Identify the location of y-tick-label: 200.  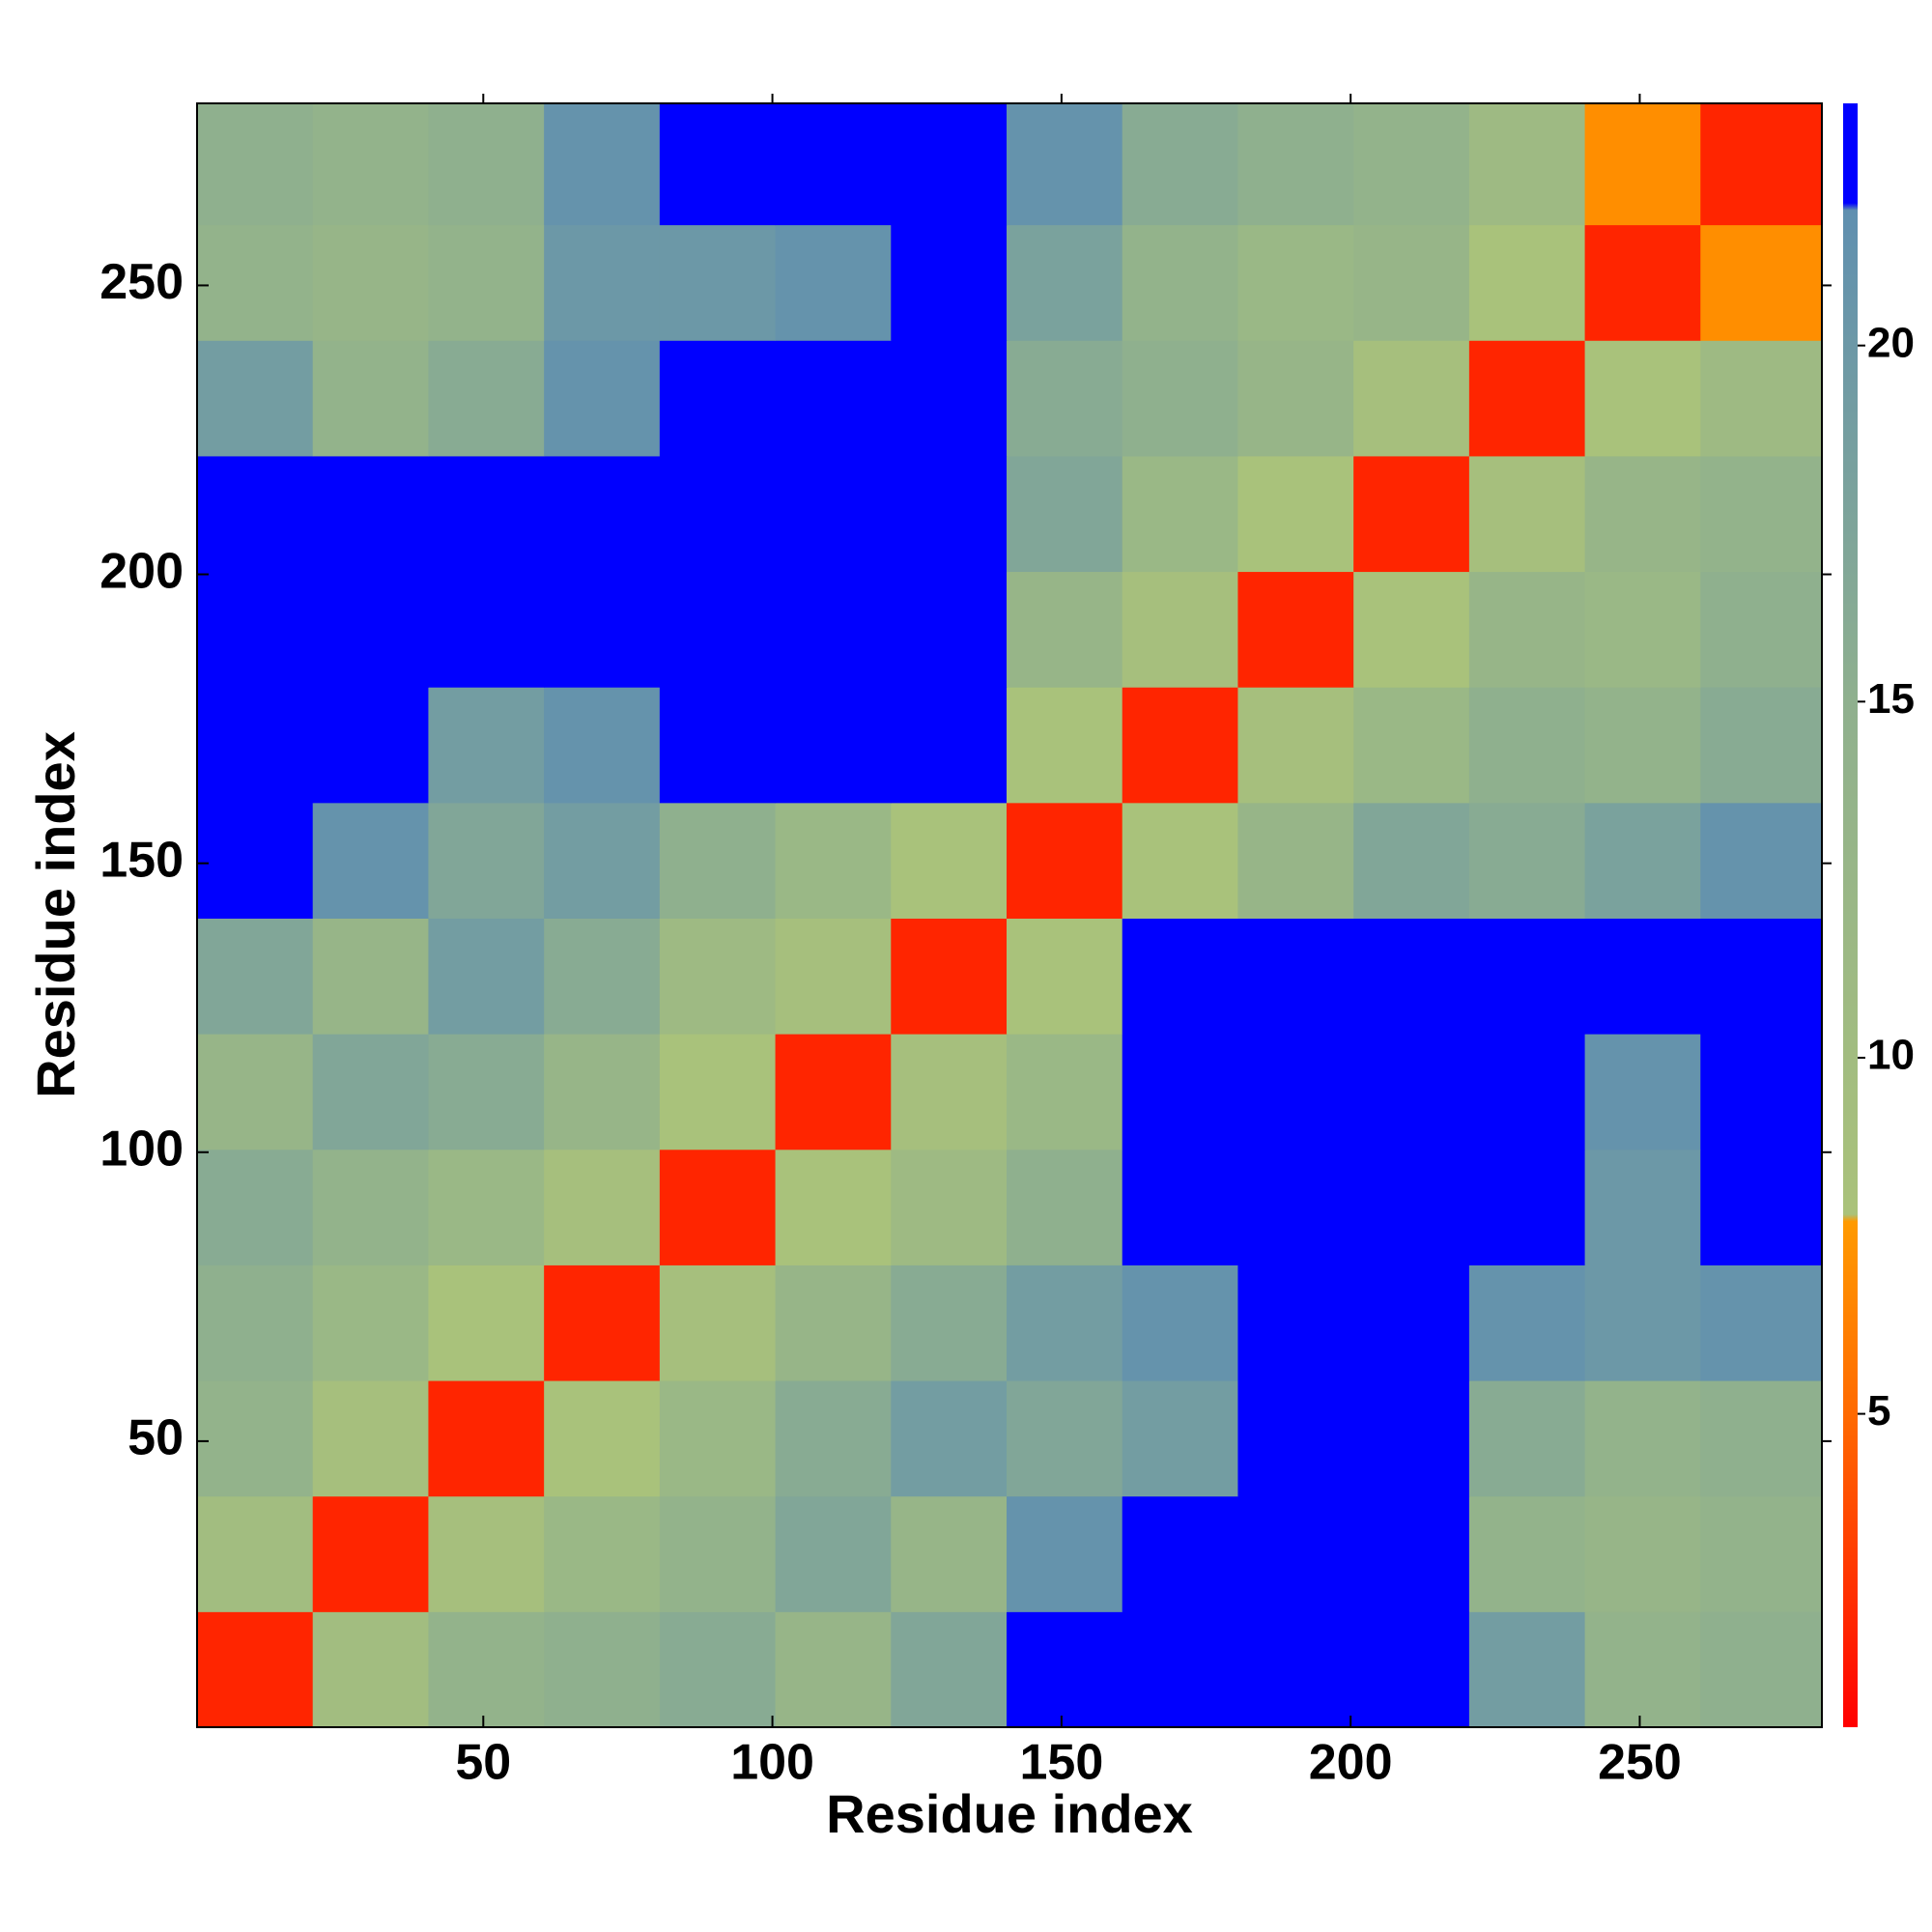
(141, 571).